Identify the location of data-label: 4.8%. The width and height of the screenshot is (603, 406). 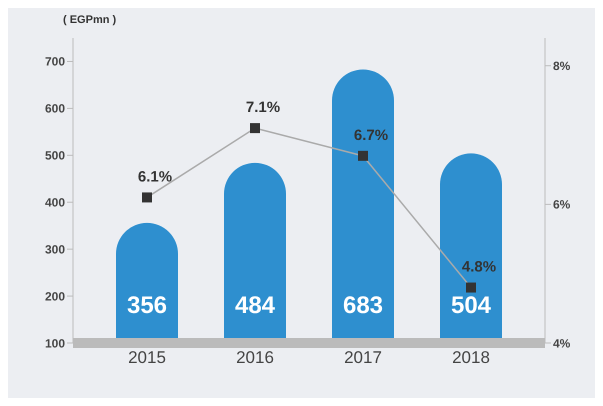
(479, 267).